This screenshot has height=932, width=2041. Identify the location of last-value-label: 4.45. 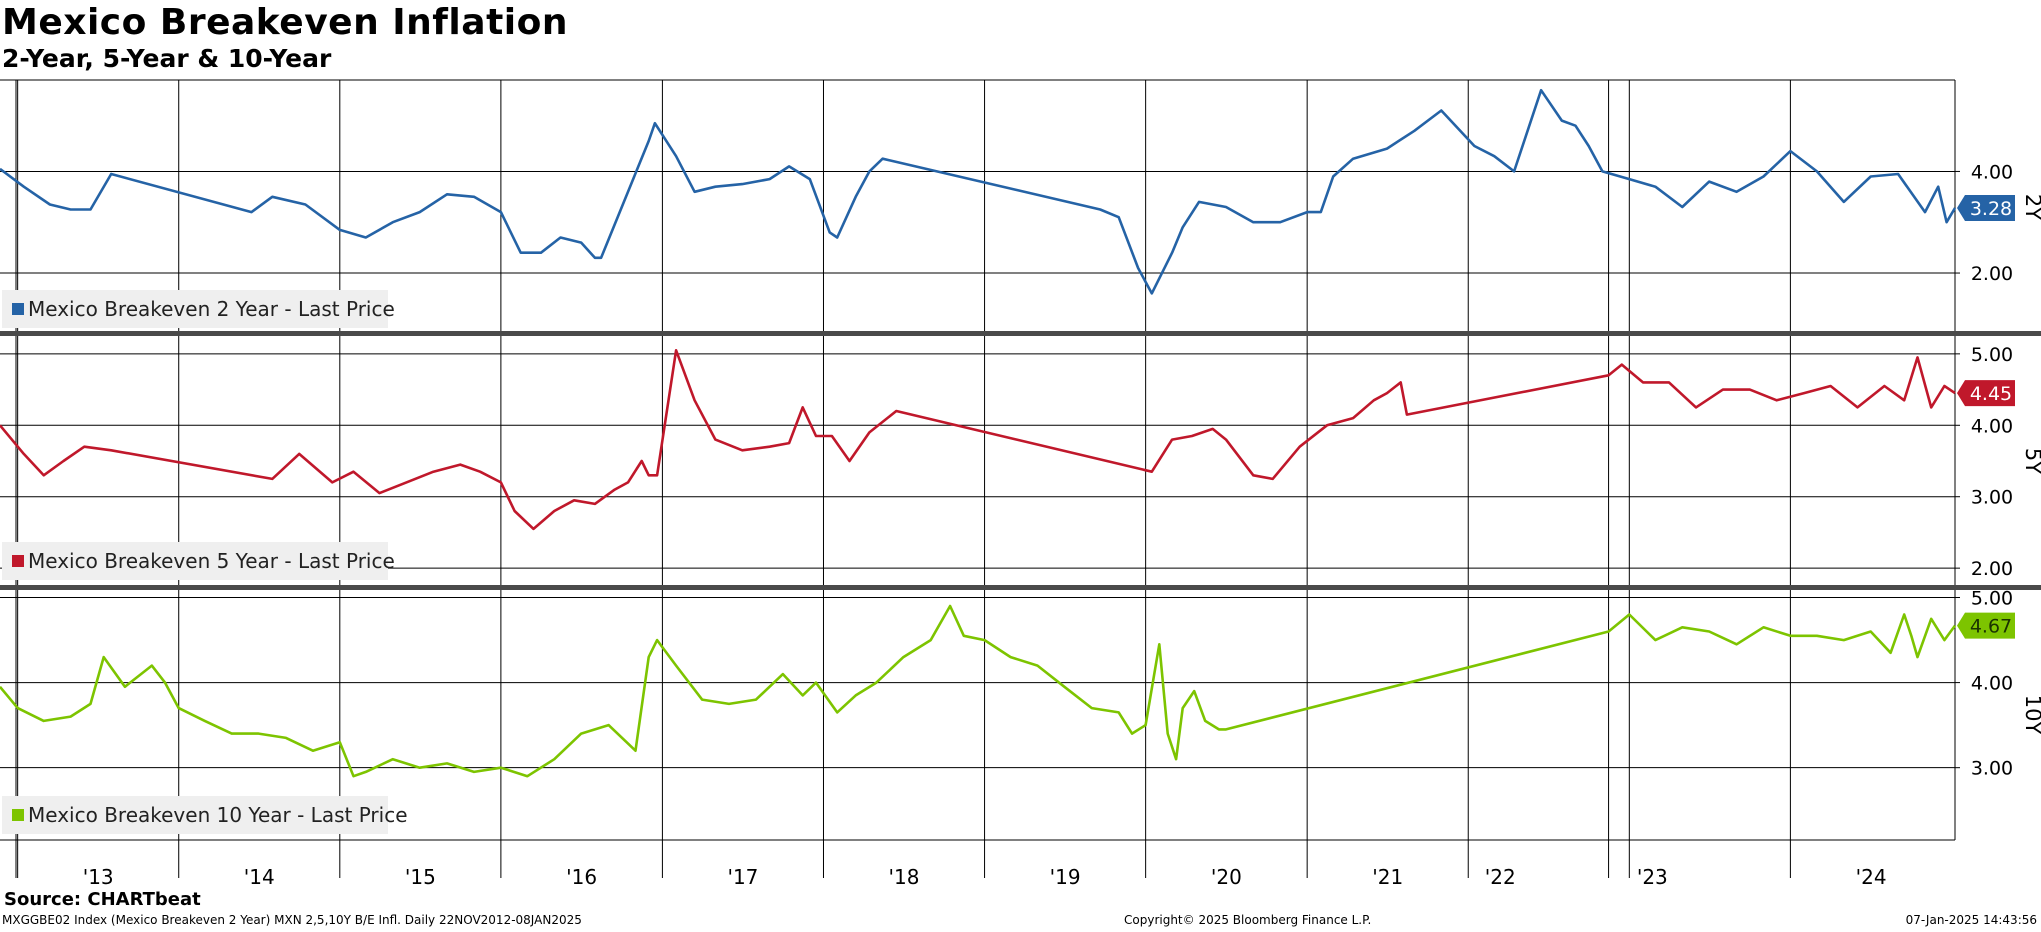
(1991, 394).